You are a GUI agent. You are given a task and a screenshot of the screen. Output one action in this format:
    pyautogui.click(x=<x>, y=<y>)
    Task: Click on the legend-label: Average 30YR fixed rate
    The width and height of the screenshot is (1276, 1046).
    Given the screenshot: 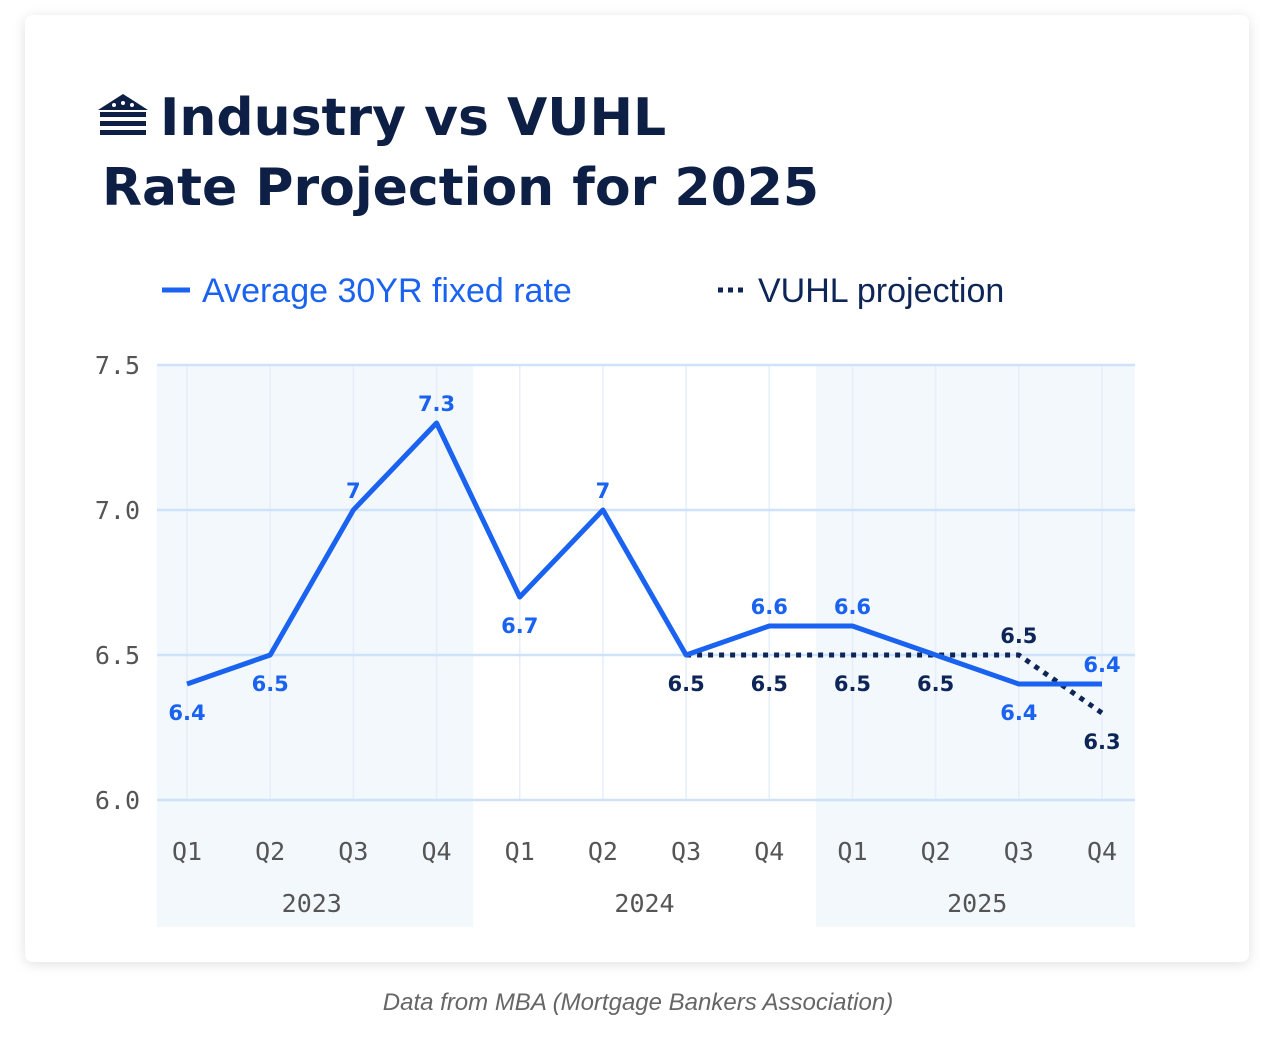 What is the action you would take?
    pyautogui.click(x=387, y=291)
    